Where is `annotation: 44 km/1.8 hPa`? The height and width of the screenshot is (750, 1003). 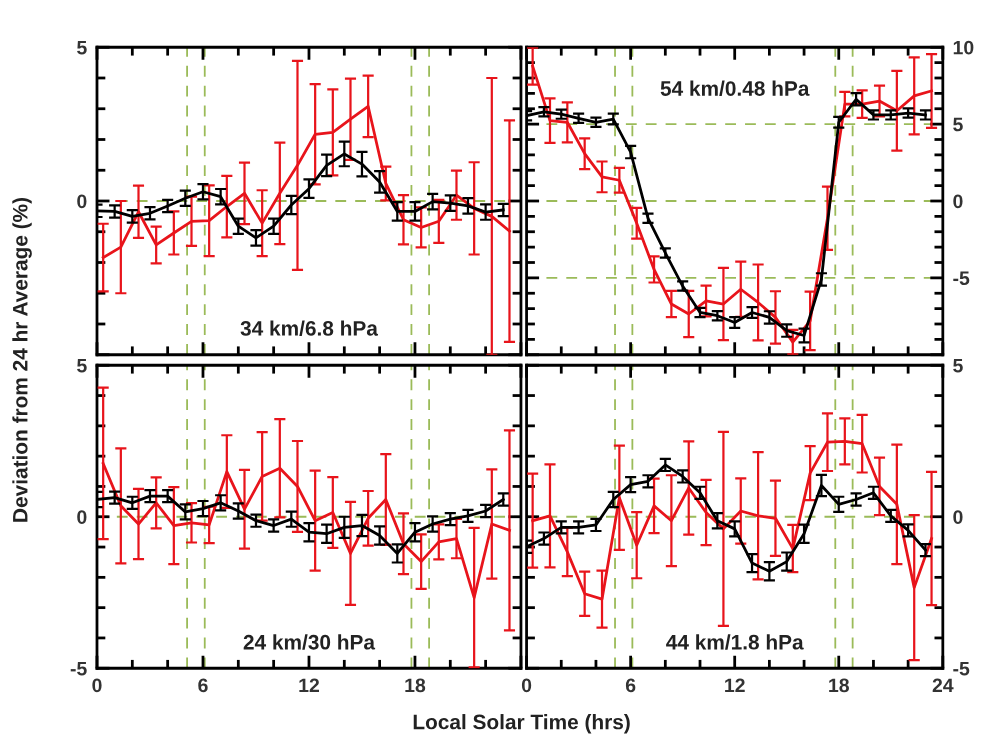
annotation: 44 km/1.8 hPa is located at coordinates (735, 642).